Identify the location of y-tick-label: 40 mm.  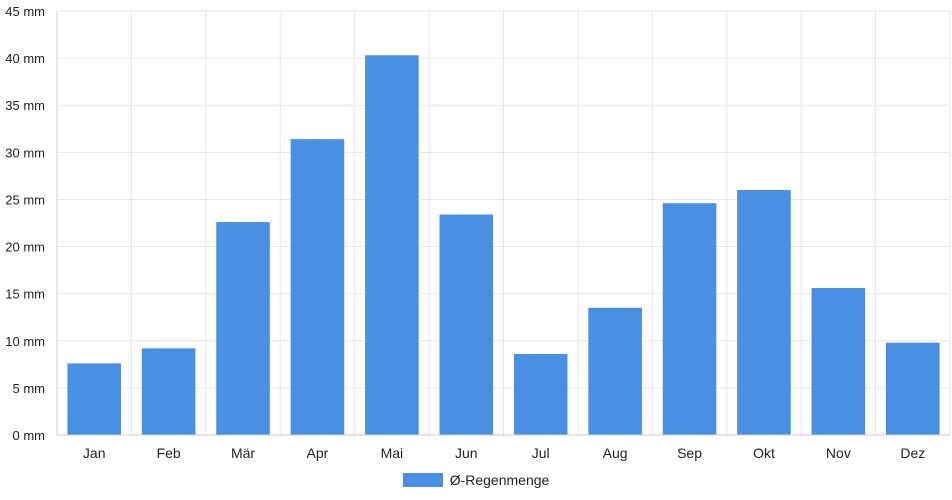
(25, 58).